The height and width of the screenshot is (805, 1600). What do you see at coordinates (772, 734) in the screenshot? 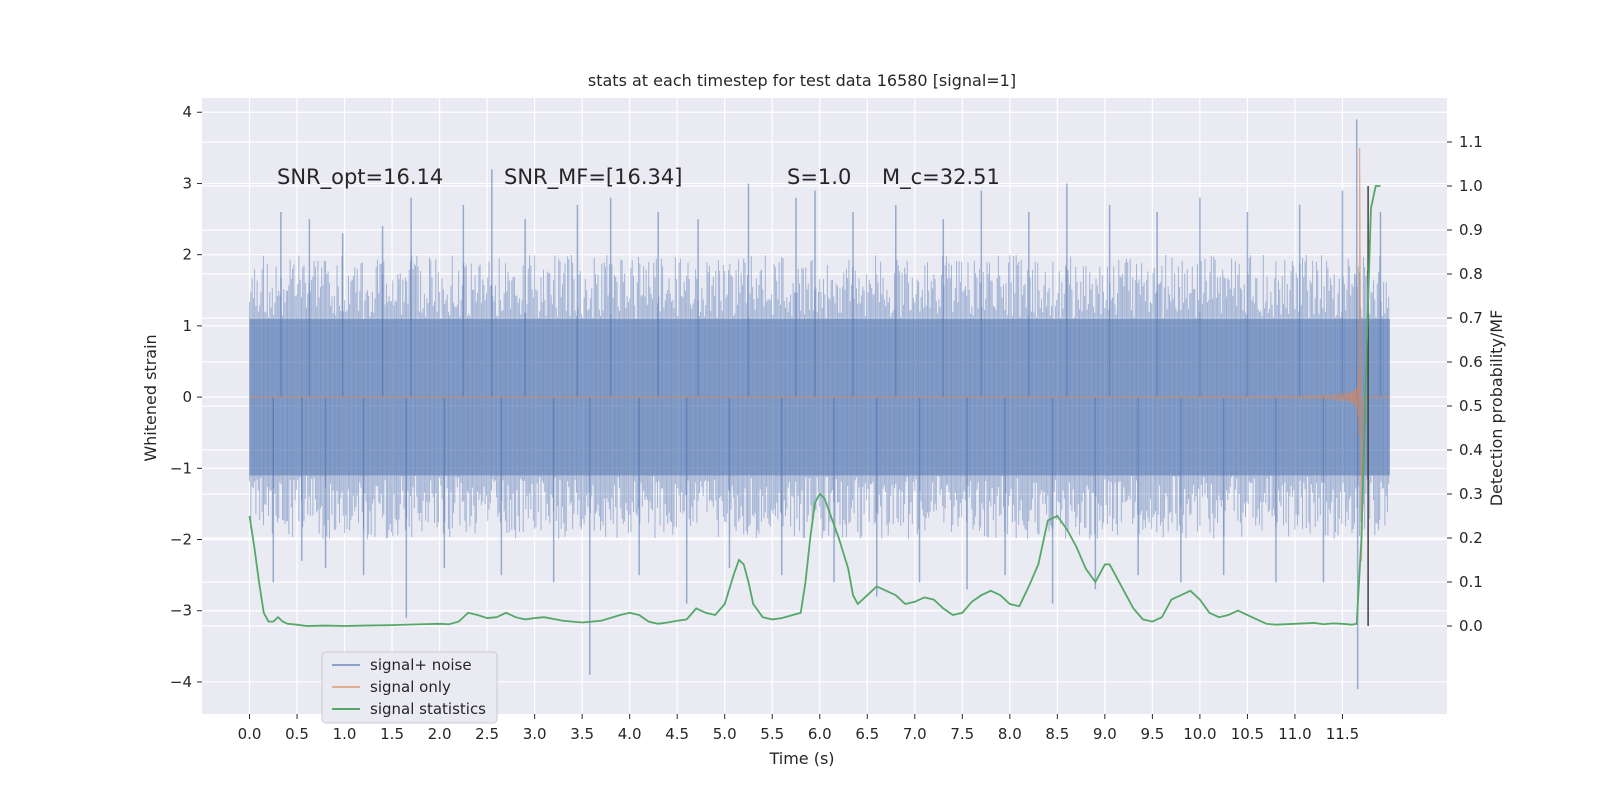
I see `x-tick-label: 5.5` at bounding box center [772, 734].